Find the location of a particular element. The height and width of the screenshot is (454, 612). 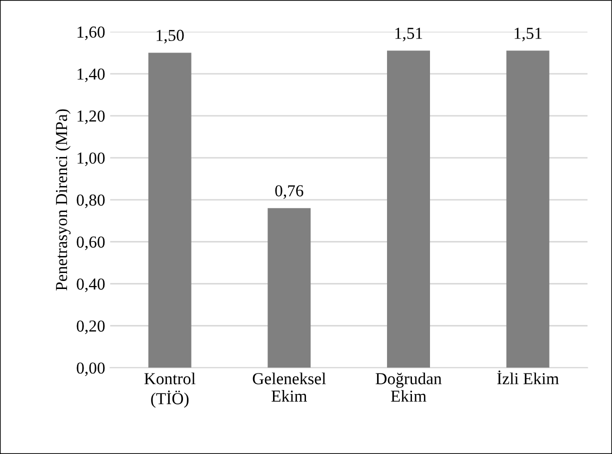

y-tick-label: 0,00 is located at coordinates (90, 369).